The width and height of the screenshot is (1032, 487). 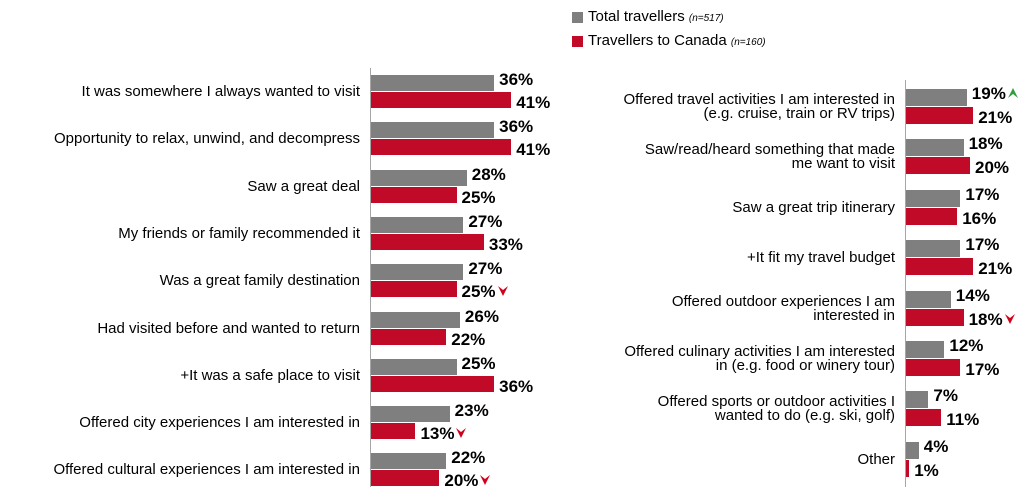 What do you see at coordinates (657, 40) in the screenshot?
I see `legend-label: Travellers to Canada` at bounding box center [657, 40].